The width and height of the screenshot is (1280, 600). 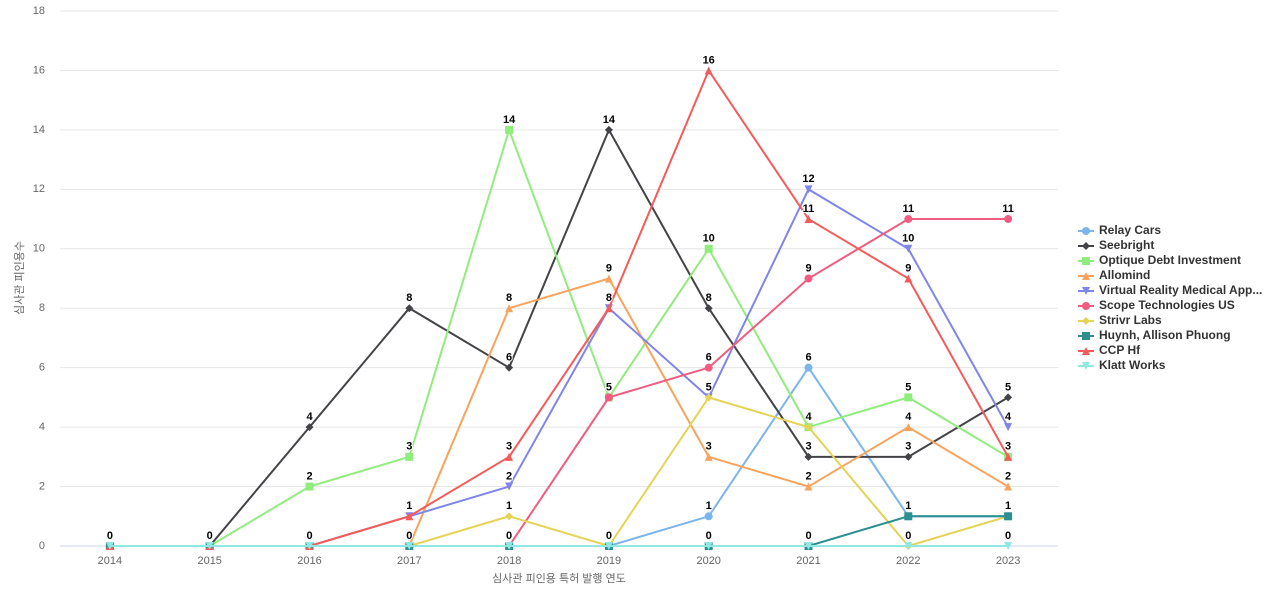 I want to click on legend-item: Optique Debt Investment, so click(x=1159, y=260).